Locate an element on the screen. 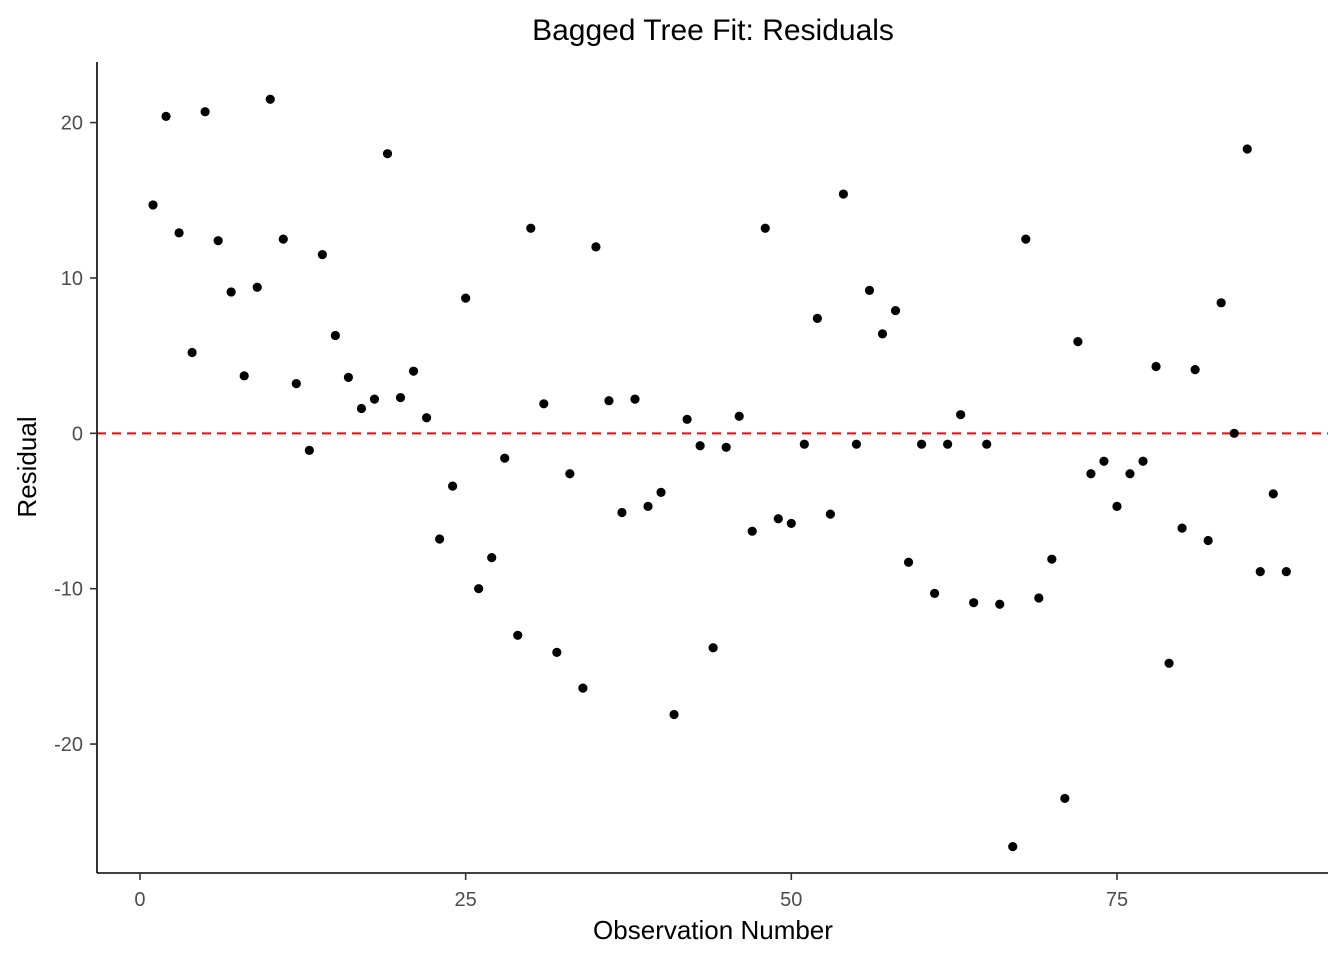 This screenshot has height=960, width=1344. x-tick-label: 25 is located at coordinates (466, 900).